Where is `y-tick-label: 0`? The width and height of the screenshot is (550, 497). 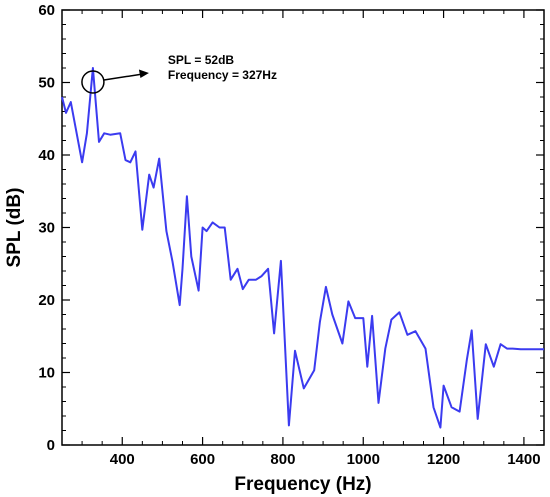 y-tick-label: 0 is located at coordinates (51, 445).